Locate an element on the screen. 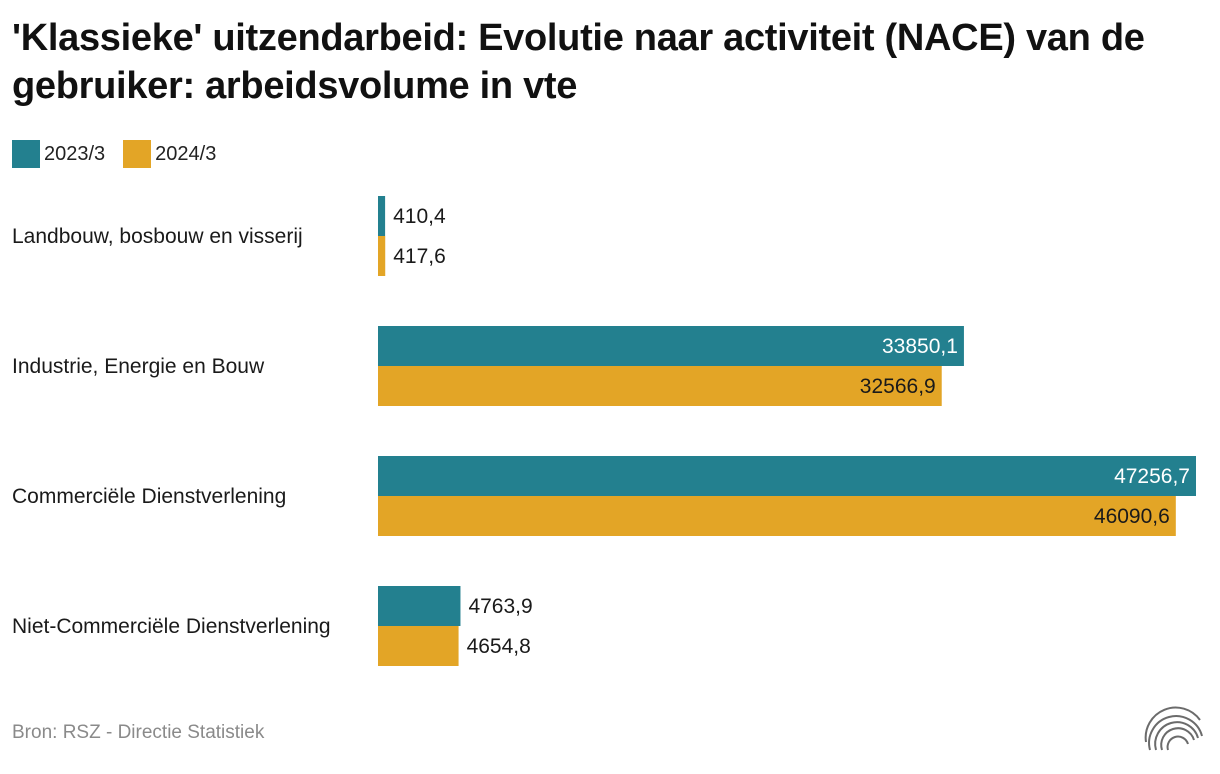  data-label: 4654,8 is located at coordinates (499, 646).